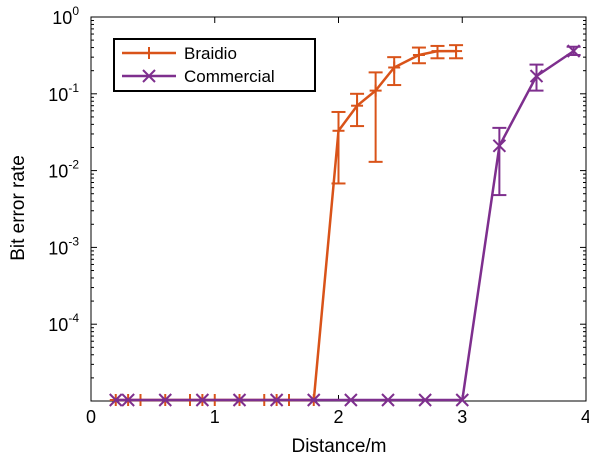 This screenshot has width=589, height=462. Describe the element at coordinates (63, 93) in the screenshot. I see `y-tick-label: 10⁻¹` at that location.